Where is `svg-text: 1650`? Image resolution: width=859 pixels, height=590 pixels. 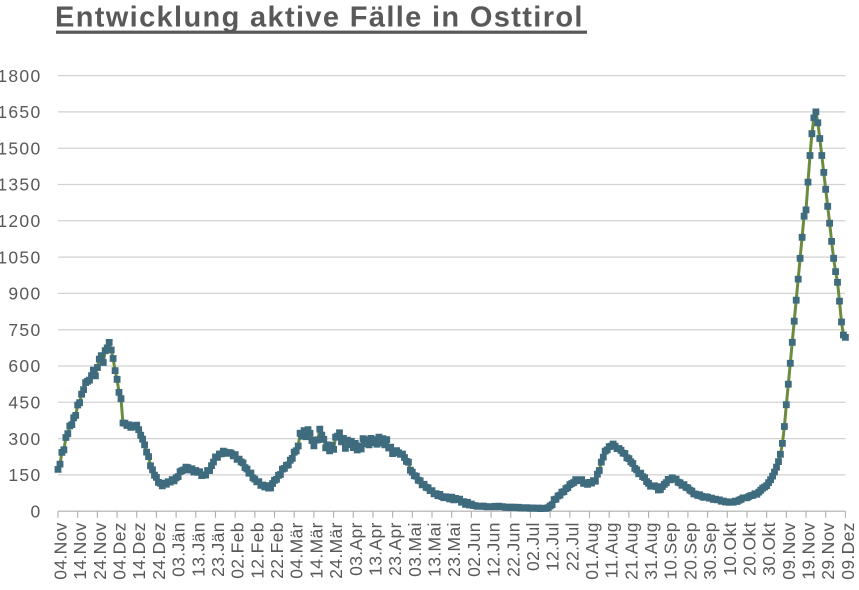
svg-text: 1650 is located at coordinates (21, 112).